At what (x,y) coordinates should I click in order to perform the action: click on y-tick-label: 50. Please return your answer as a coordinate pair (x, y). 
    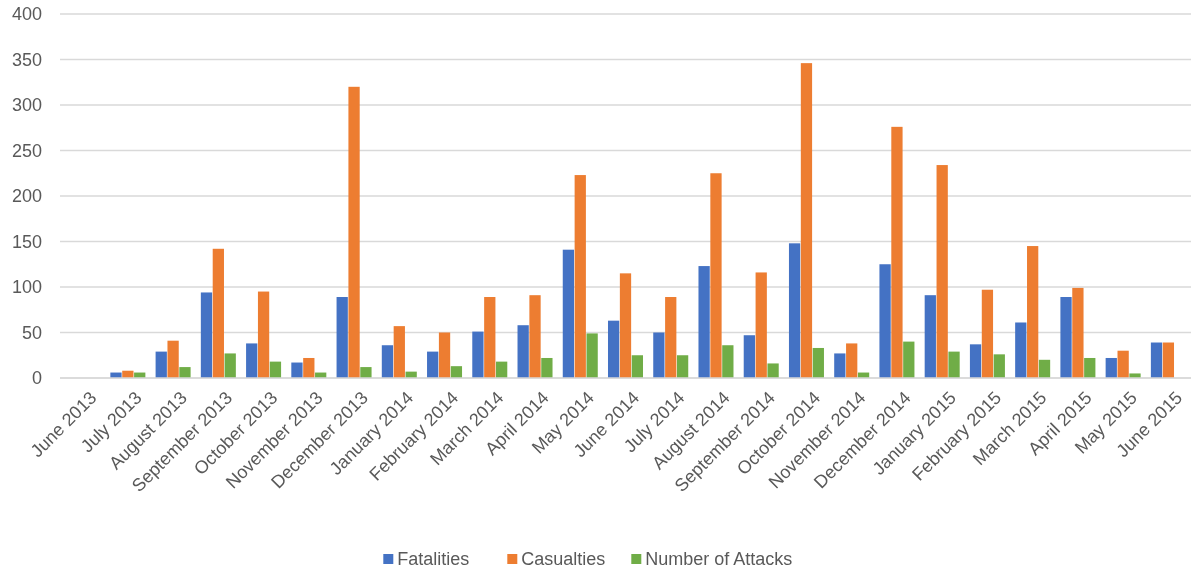
    Looking at the image, I should click on (31, 332).